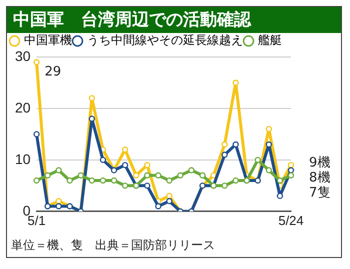 The width and height of the screenshot is (350, 269). I want to click on annotation: 8機, so click(319, 178).